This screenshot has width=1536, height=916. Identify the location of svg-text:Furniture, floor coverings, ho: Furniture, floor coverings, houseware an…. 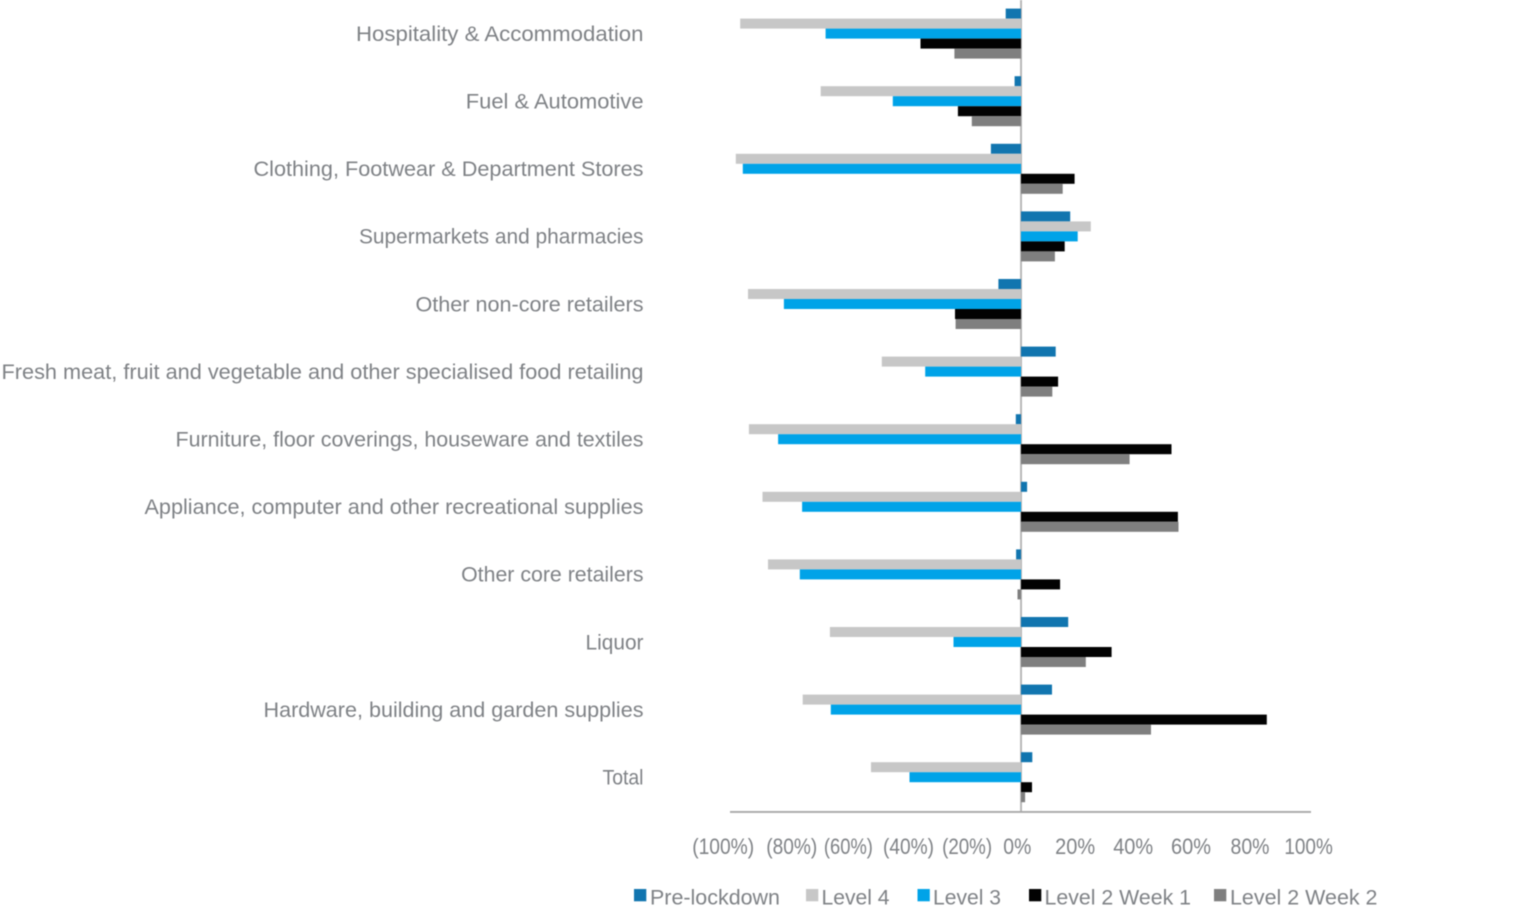
(410, 440).